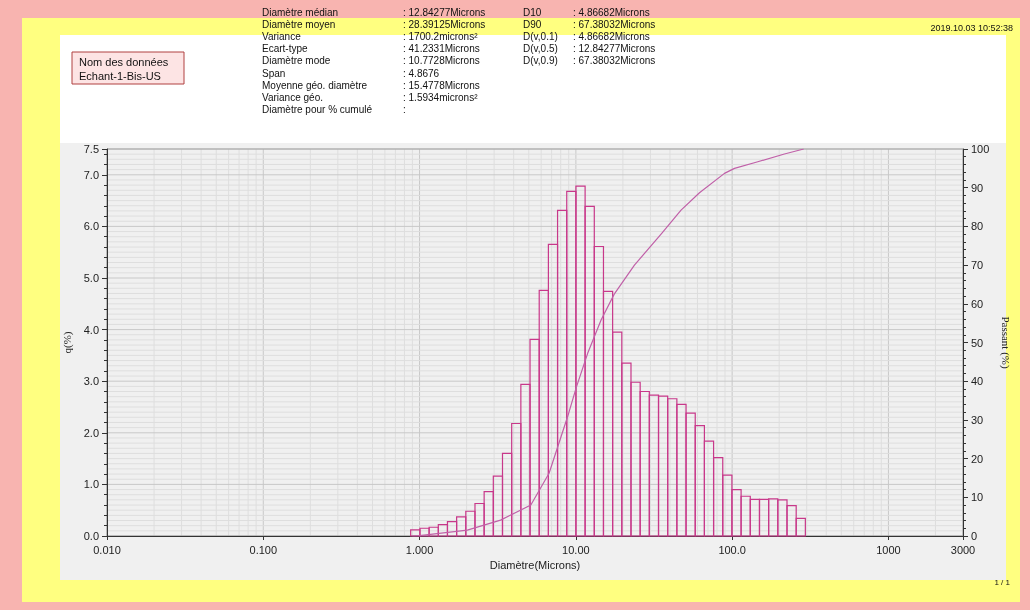 The image size is (1030, 610). What do you see at coordinates (91, 226) in the screenshot?
I see `y-tick-label: 6.0` at bounding box center [91, 226].